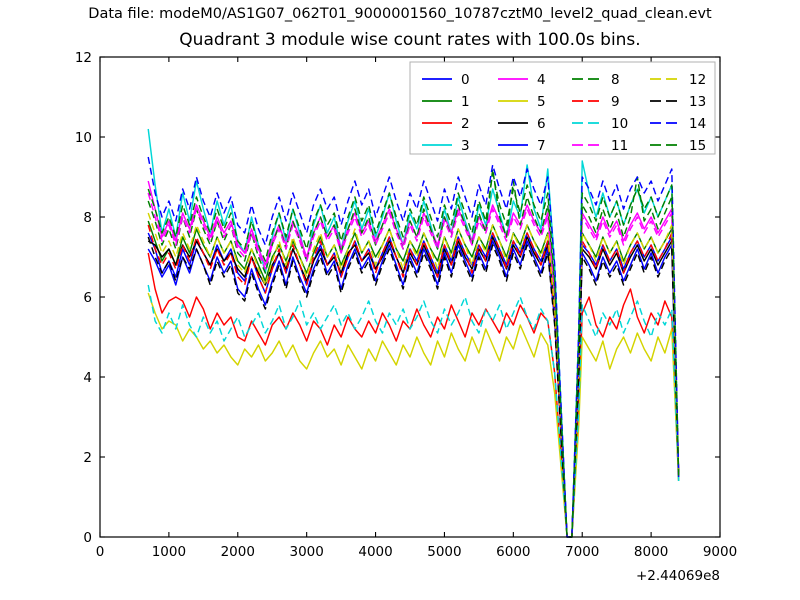  I want to click on legend-label-7: 7, so click(541, 146).